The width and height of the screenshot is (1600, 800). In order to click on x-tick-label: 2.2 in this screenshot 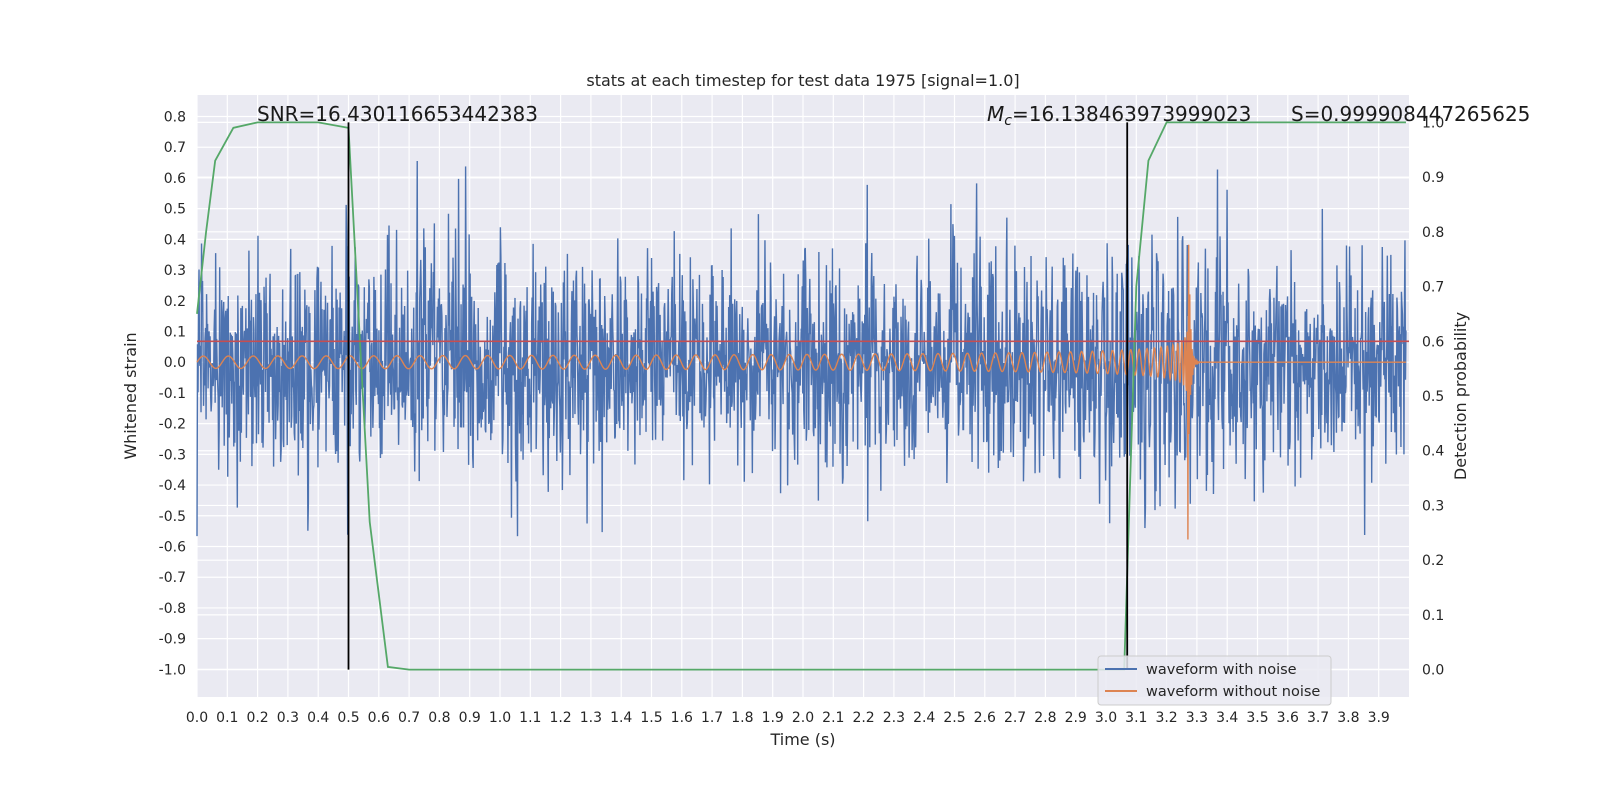, I will do `click(863, 718)`.